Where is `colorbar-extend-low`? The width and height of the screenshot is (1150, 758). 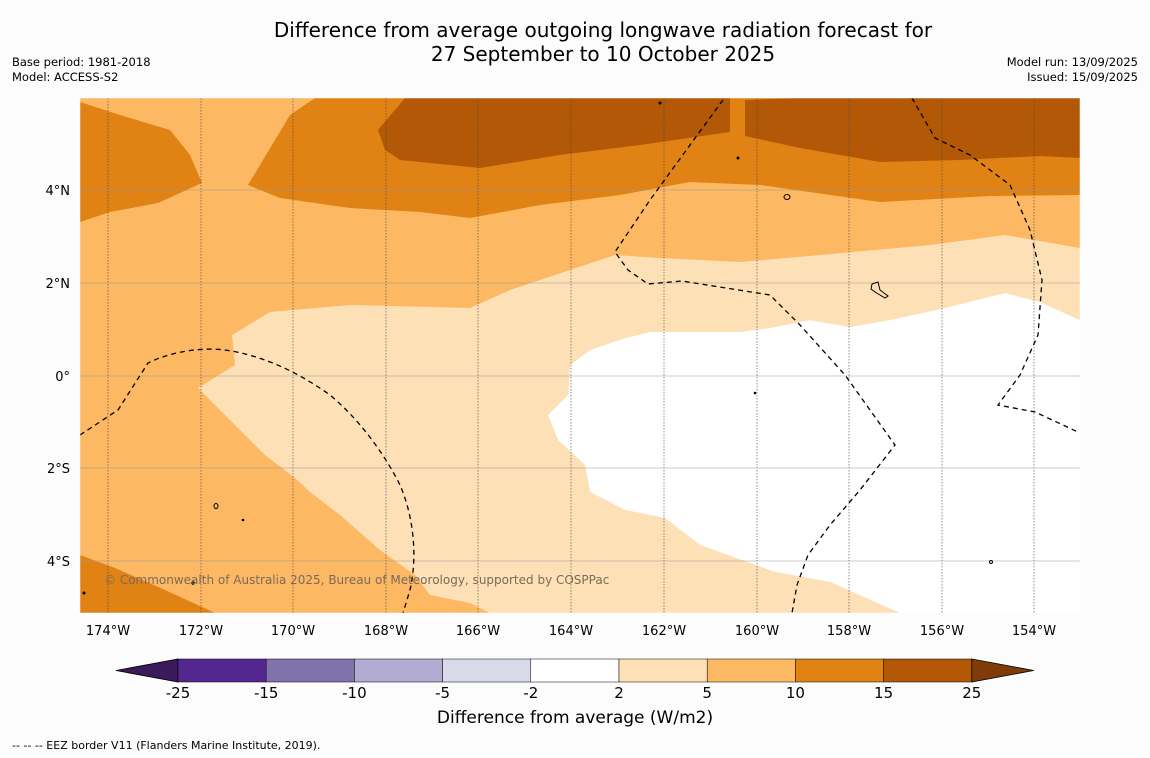 colorbar-extend-low is located at coordinates (147, 670).